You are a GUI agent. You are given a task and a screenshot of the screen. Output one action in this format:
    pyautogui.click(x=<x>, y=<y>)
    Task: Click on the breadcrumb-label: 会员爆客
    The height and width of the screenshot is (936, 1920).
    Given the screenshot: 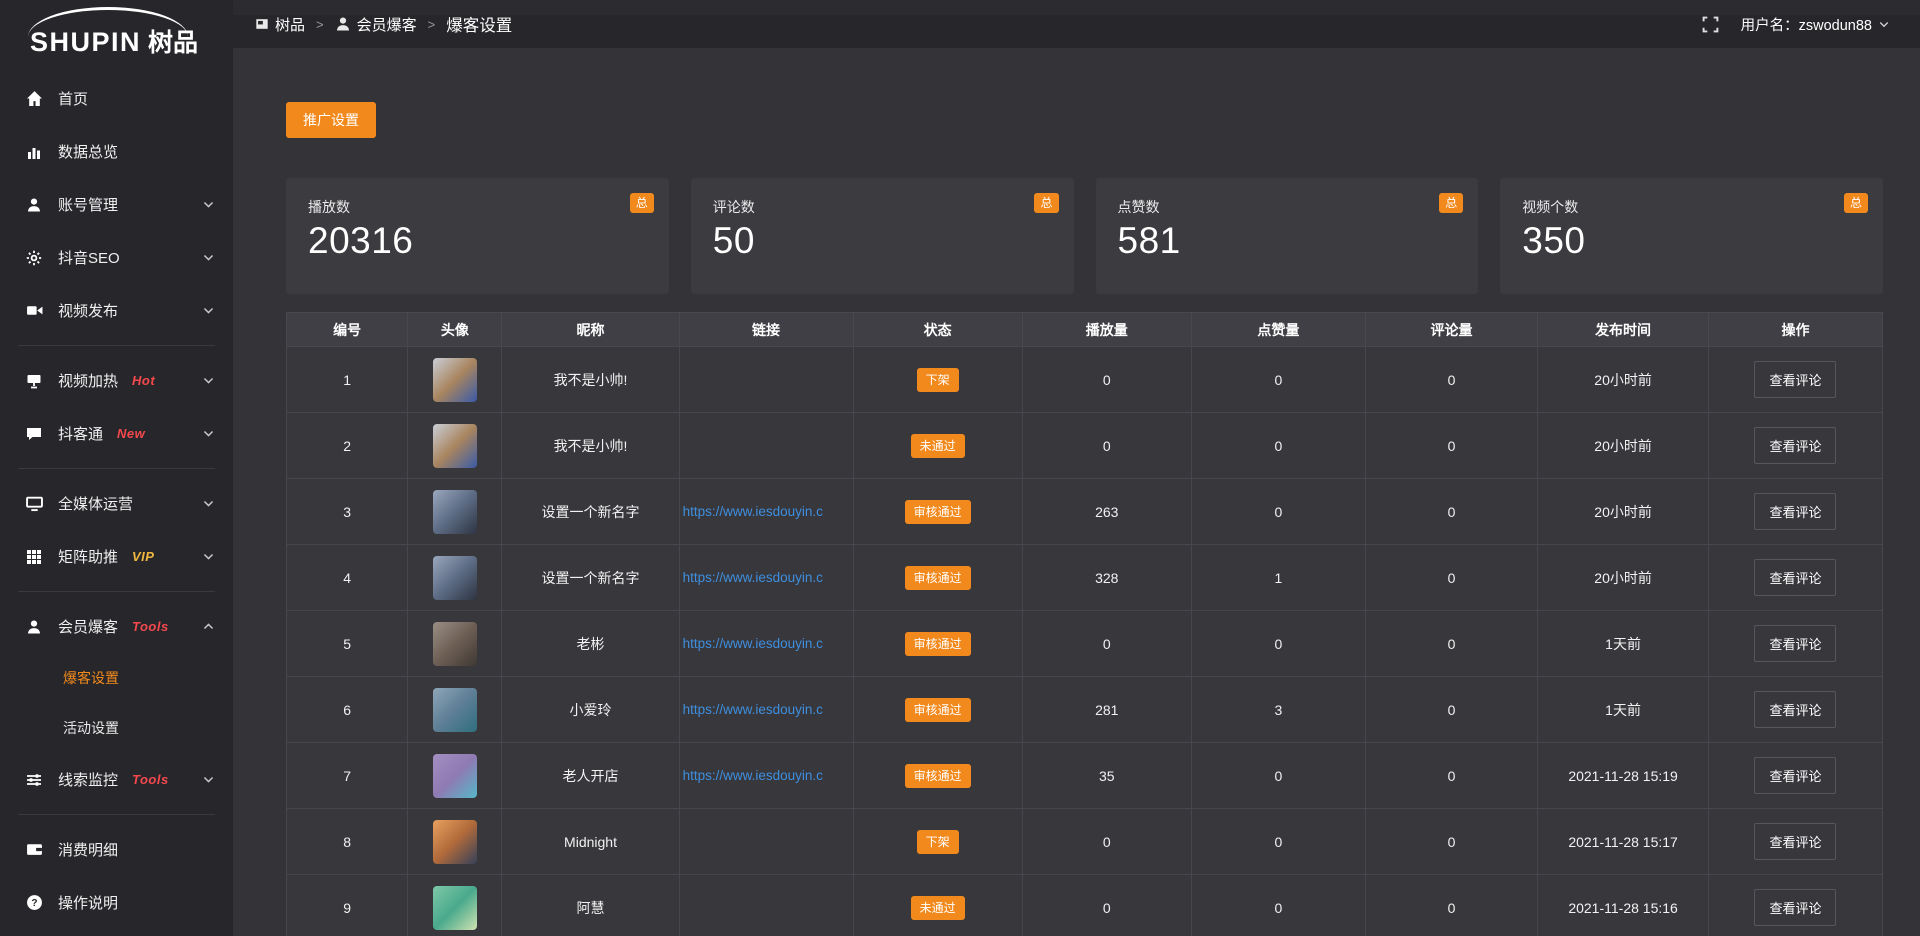 What is the action you would take?
    pyautogui.click(x=386, y=25)
    